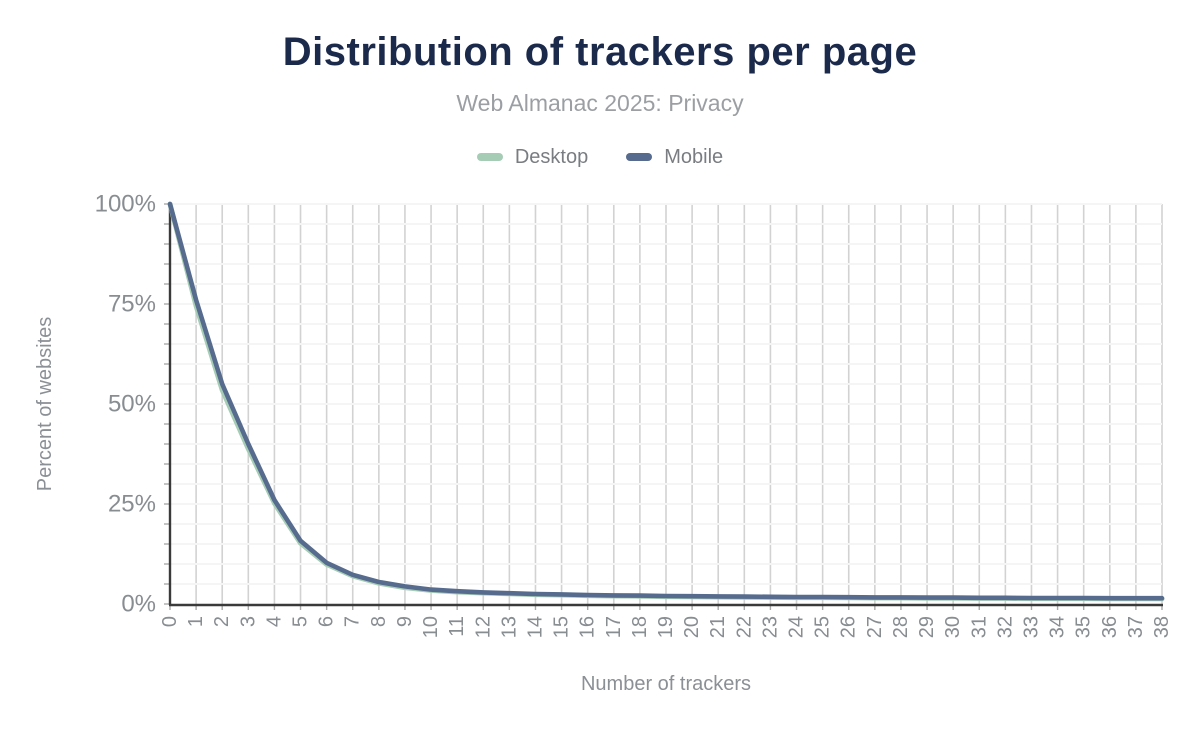 This screenshot has width=1200, height=742. What do you see at coordinates (327, 621) in the screenshot?
I see `x-tick-label: 6` at bounding box center [327, 621].